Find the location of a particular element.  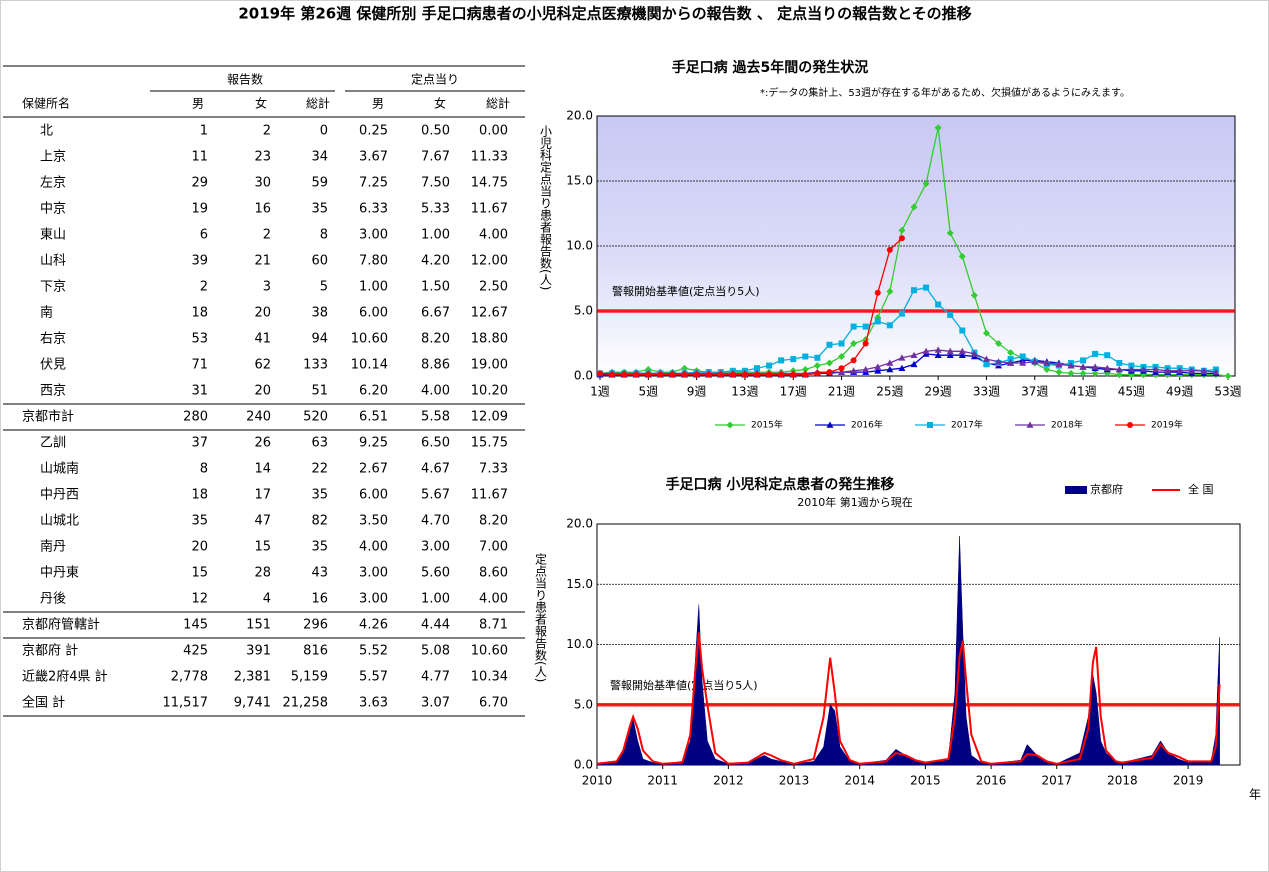

table-cell: 16 is located at coordinates (319, 599).